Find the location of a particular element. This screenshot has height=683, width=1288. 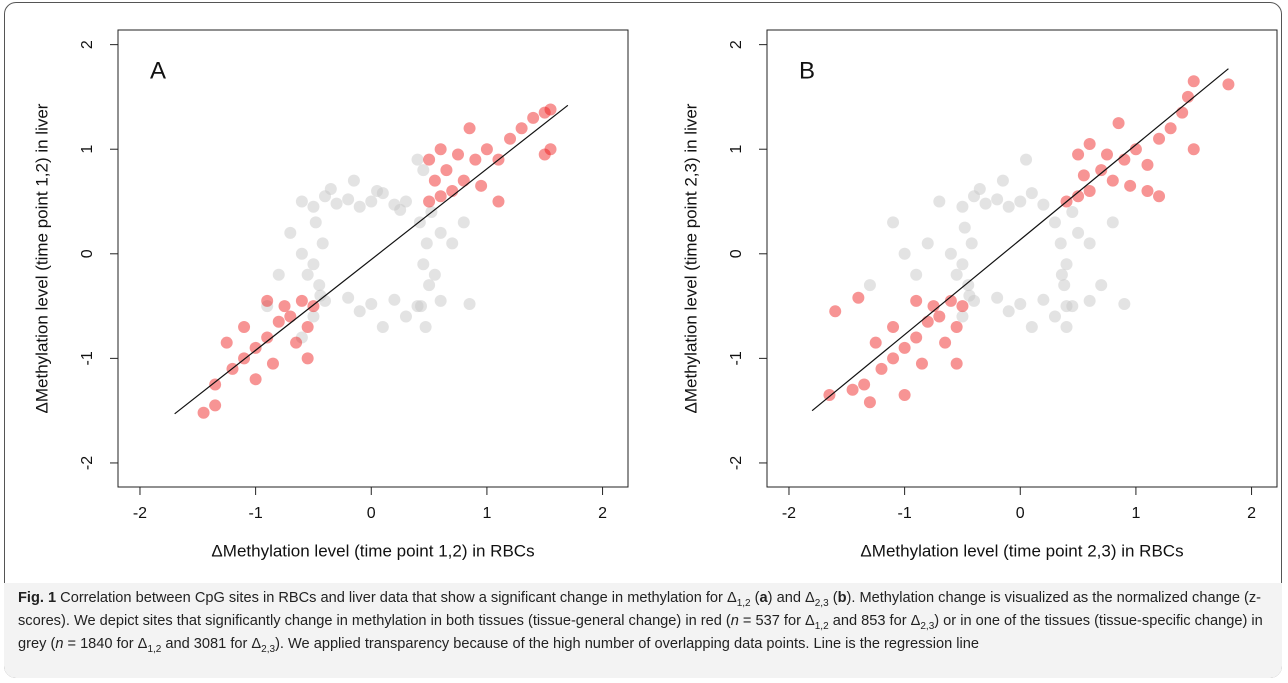

caption-text: 1,2 is located at coordinates (154, 649).